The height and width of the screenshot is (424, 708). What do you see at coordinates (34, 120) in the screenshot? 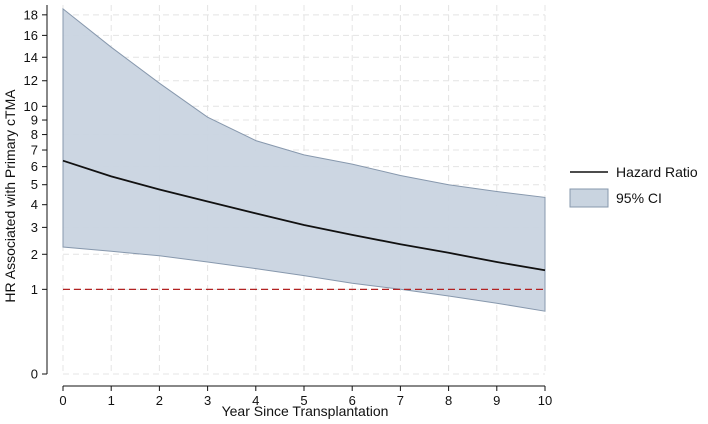
I see `y-tick-label: 9` at bounding box center [34, 120].